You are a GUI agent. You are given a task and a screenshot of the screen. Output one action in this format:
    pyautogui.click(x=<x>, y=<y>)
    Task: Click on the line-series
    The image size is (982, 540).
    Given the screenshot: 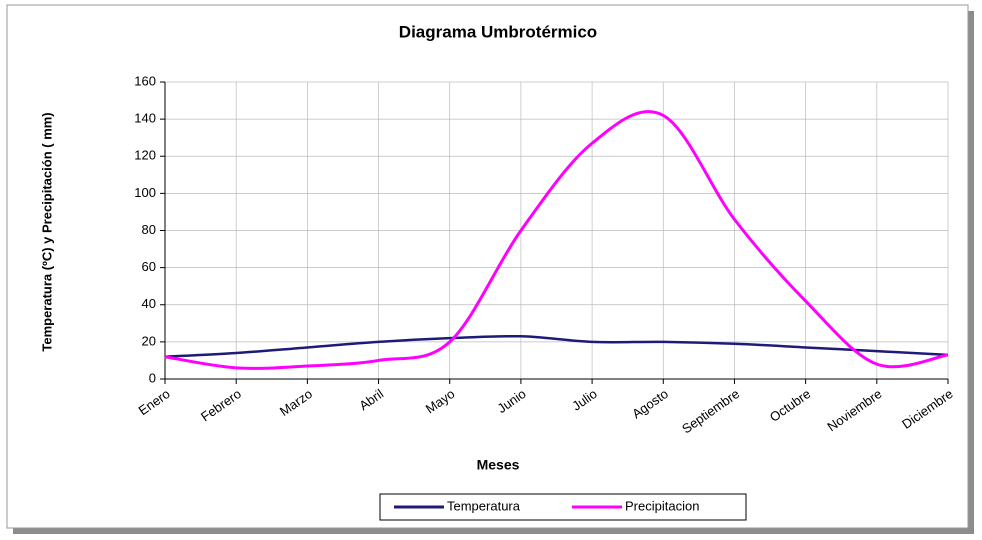 What is the action you would take?
    pyautogui.click(x=556, y=346)
    